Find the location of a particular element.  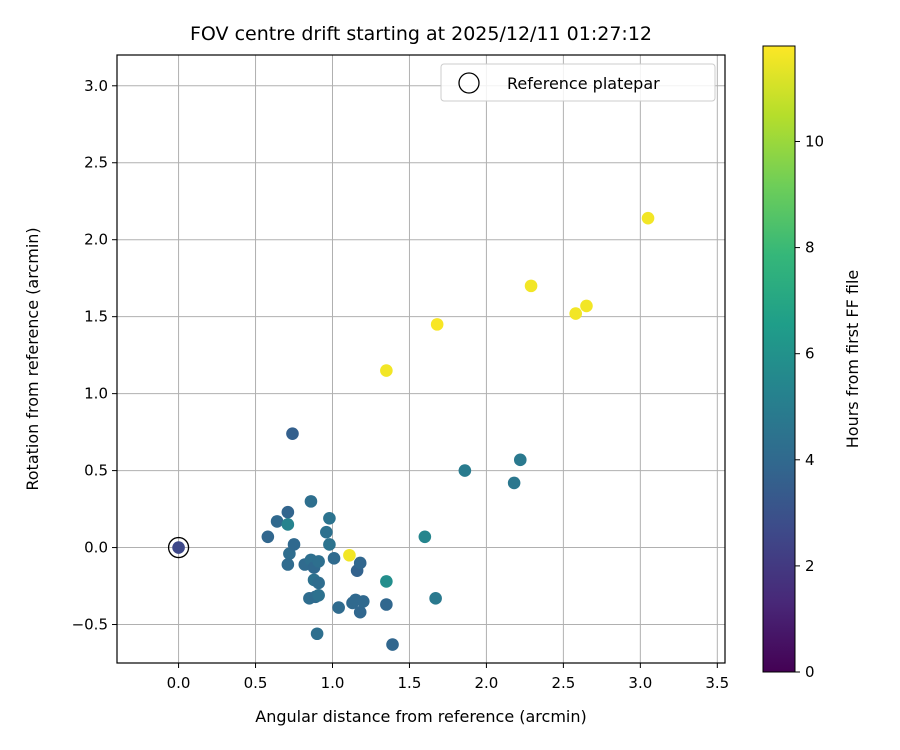

colorbar: 0 2 4 6 8 10 Hours from first FF file is located at coordinates (812, 363).